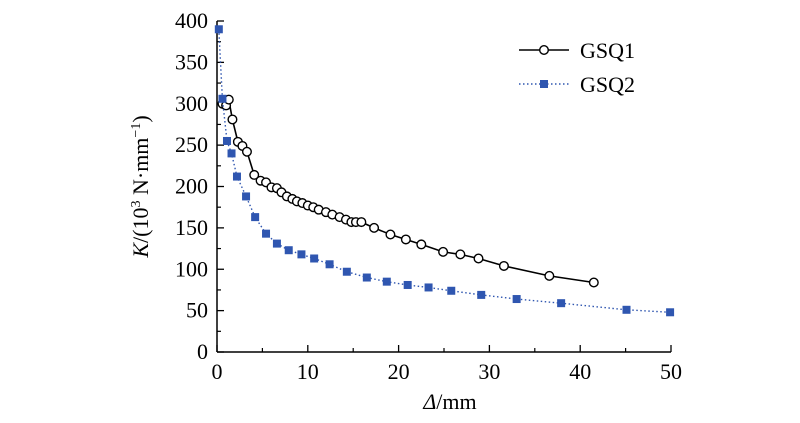 This screenshot has height=423, width=800. Describe the element at coordinates (308, 371) in the screenshot. I see `x-tick-label: 10` at that location.